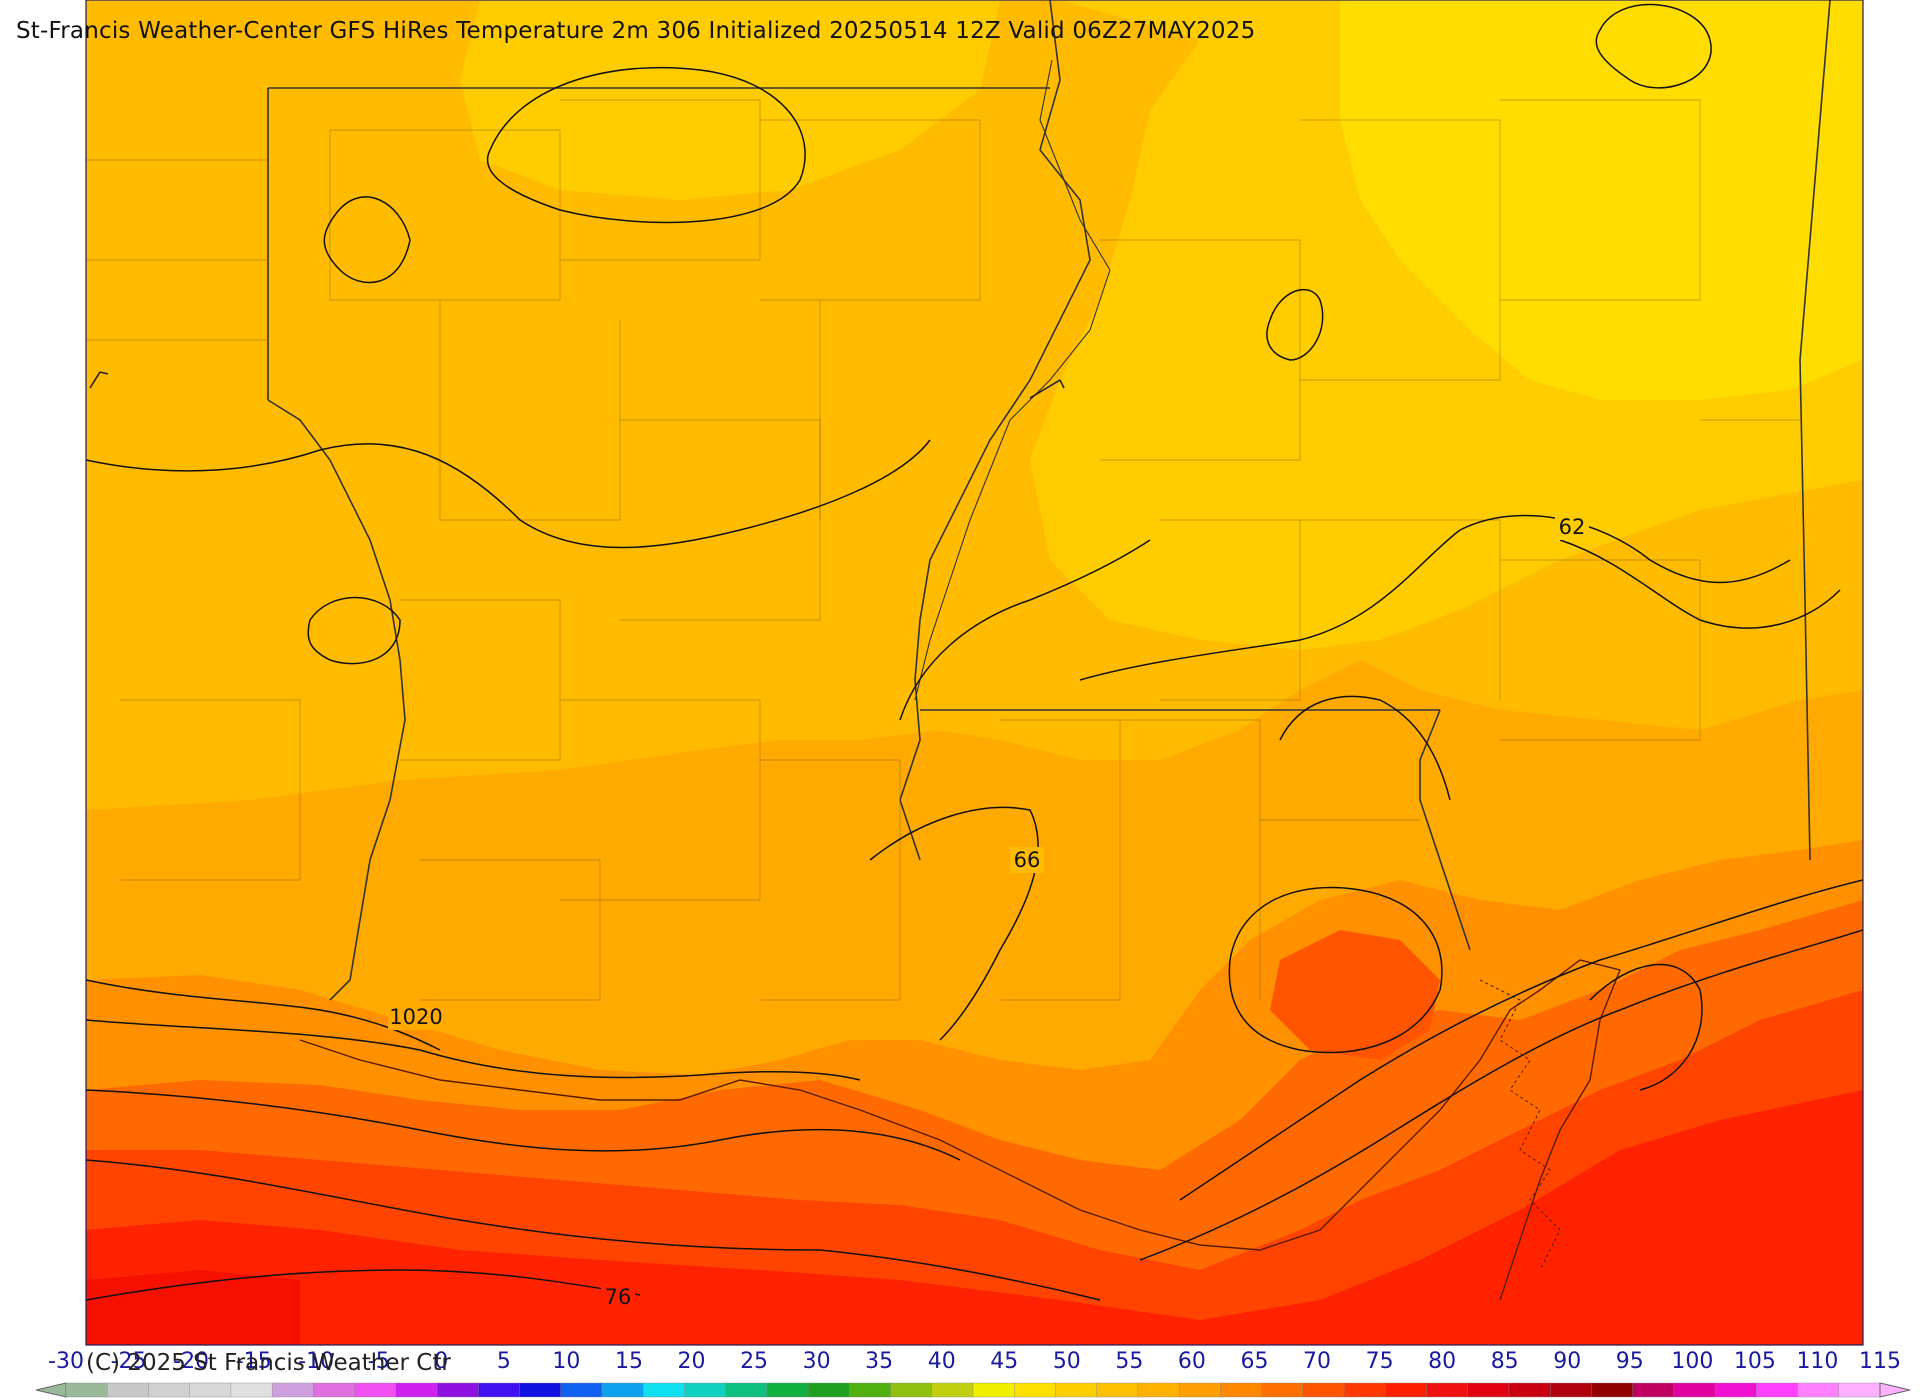 The height and width of the screenshot is (1400, 1920). I want to click on colorbar-tick-label: 15, so click(628, 1361).